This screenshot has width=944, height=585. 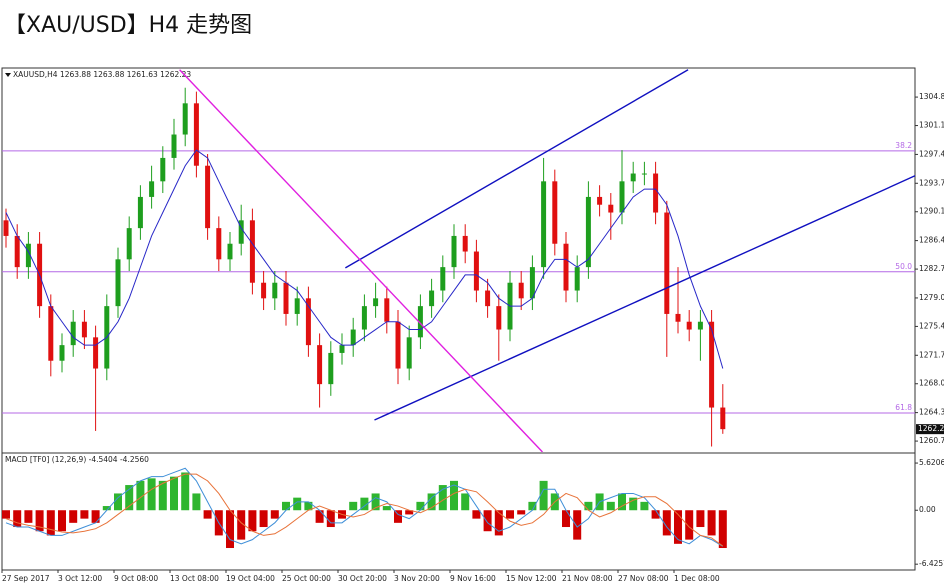 What do you see at coordinates (903, 145) in the screenshot?
I see `fib-label: 38.2` at bounding box center [903, 145].